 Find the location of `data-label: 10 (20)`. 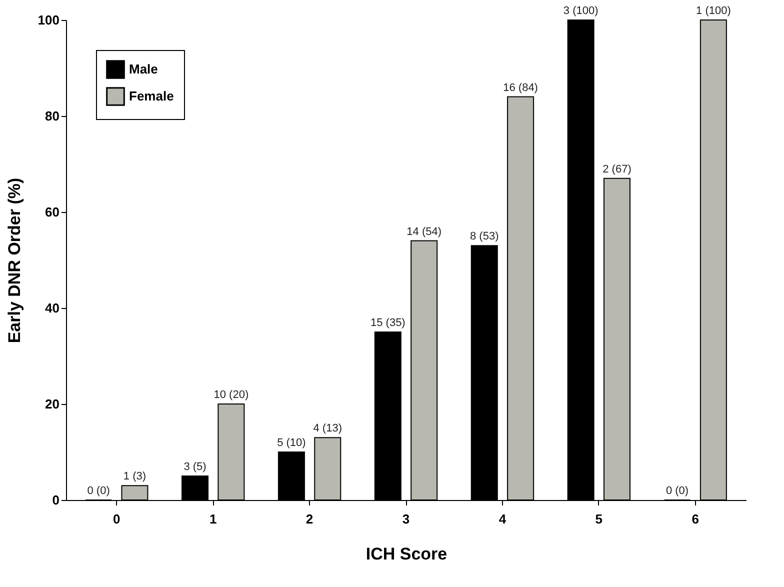

data-label: 10 (20) is located at coordinates (231, 395).